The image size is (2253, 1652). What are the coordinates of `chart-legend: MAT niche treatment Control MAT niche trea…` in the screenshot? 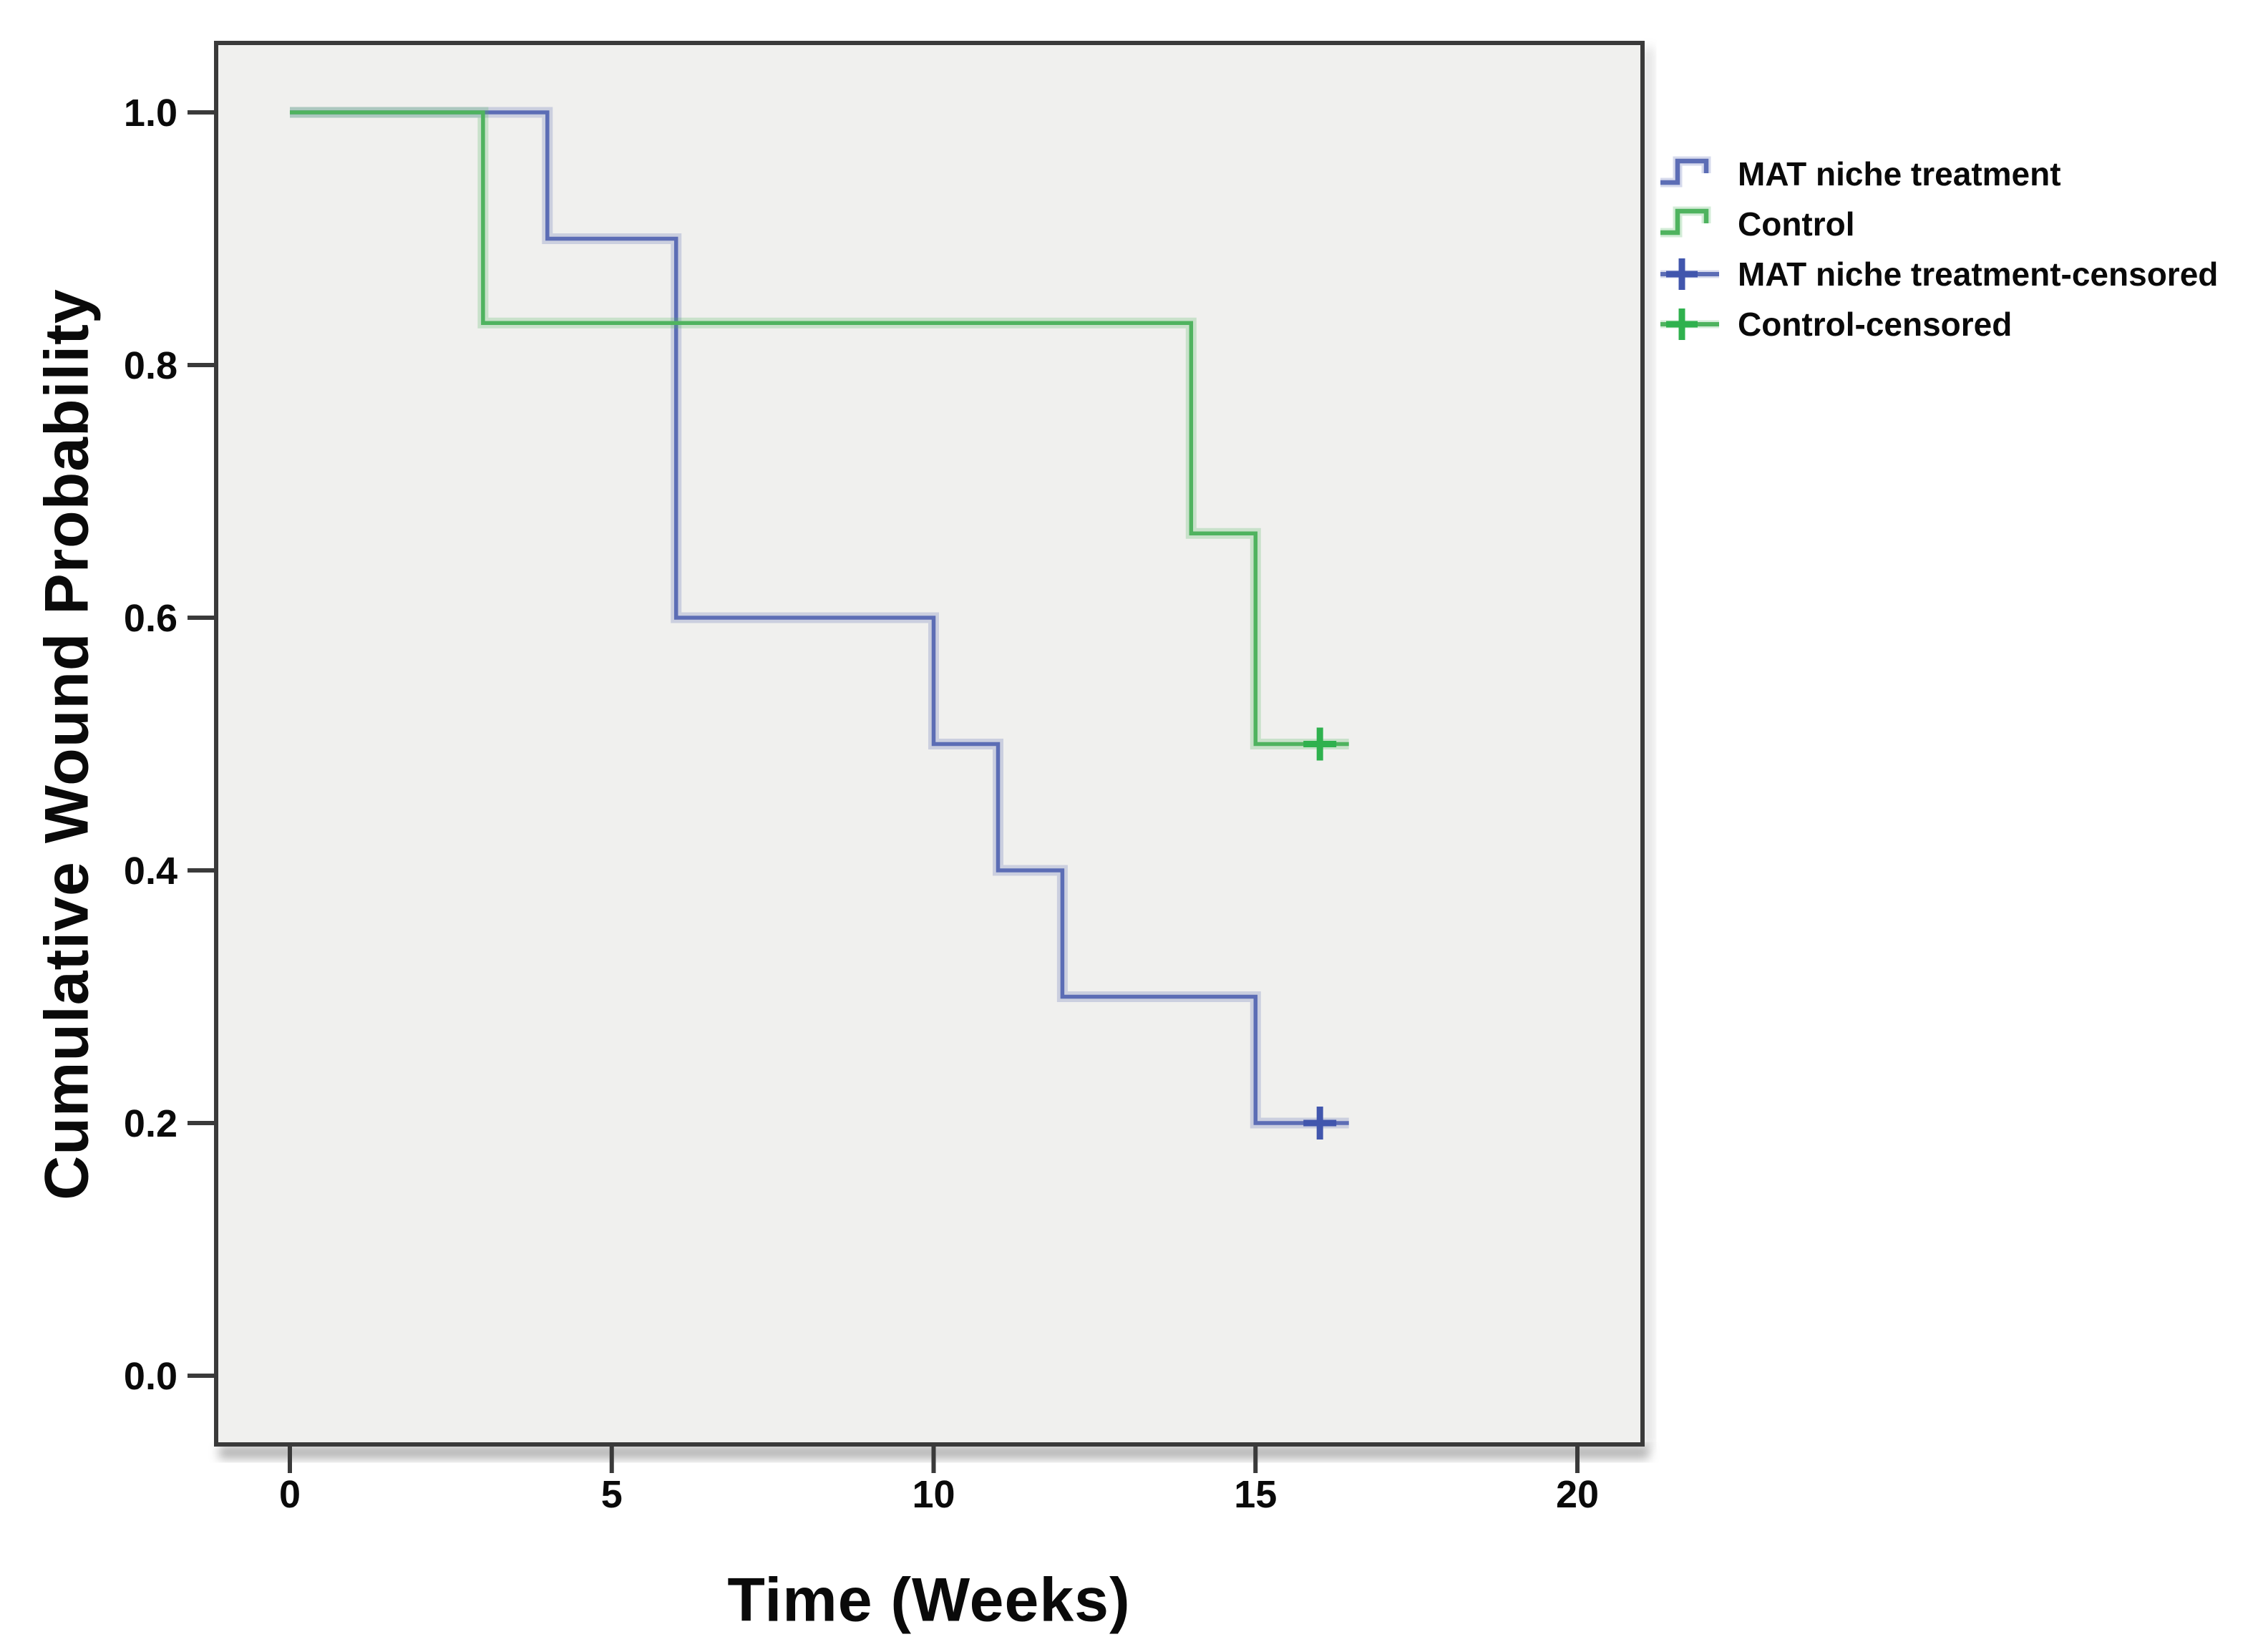 It's located at (1938, 249).